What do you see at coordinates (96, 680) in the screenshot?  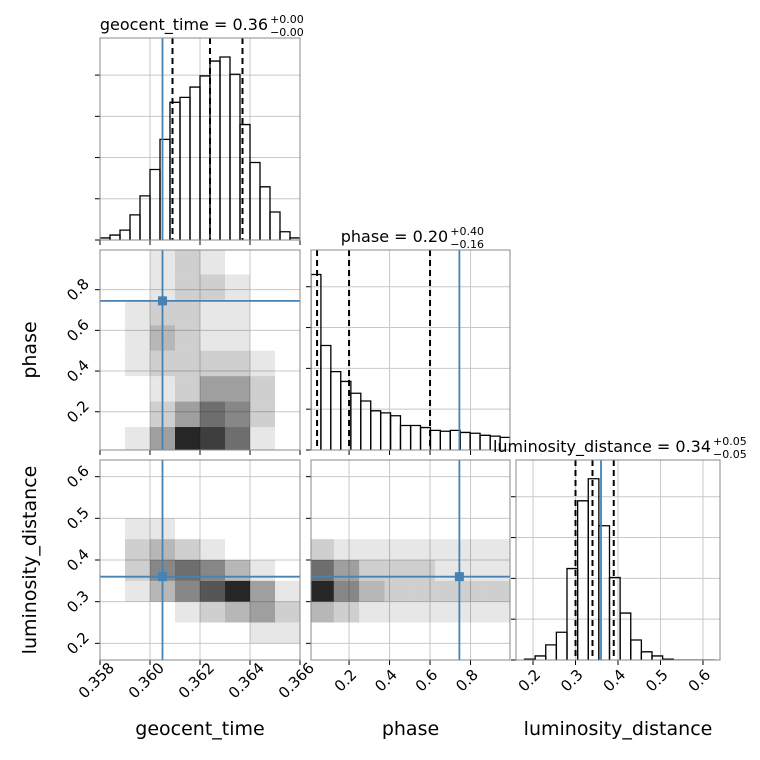 I see `x-tick-label: 0.358` at bounding box center [96, 680].